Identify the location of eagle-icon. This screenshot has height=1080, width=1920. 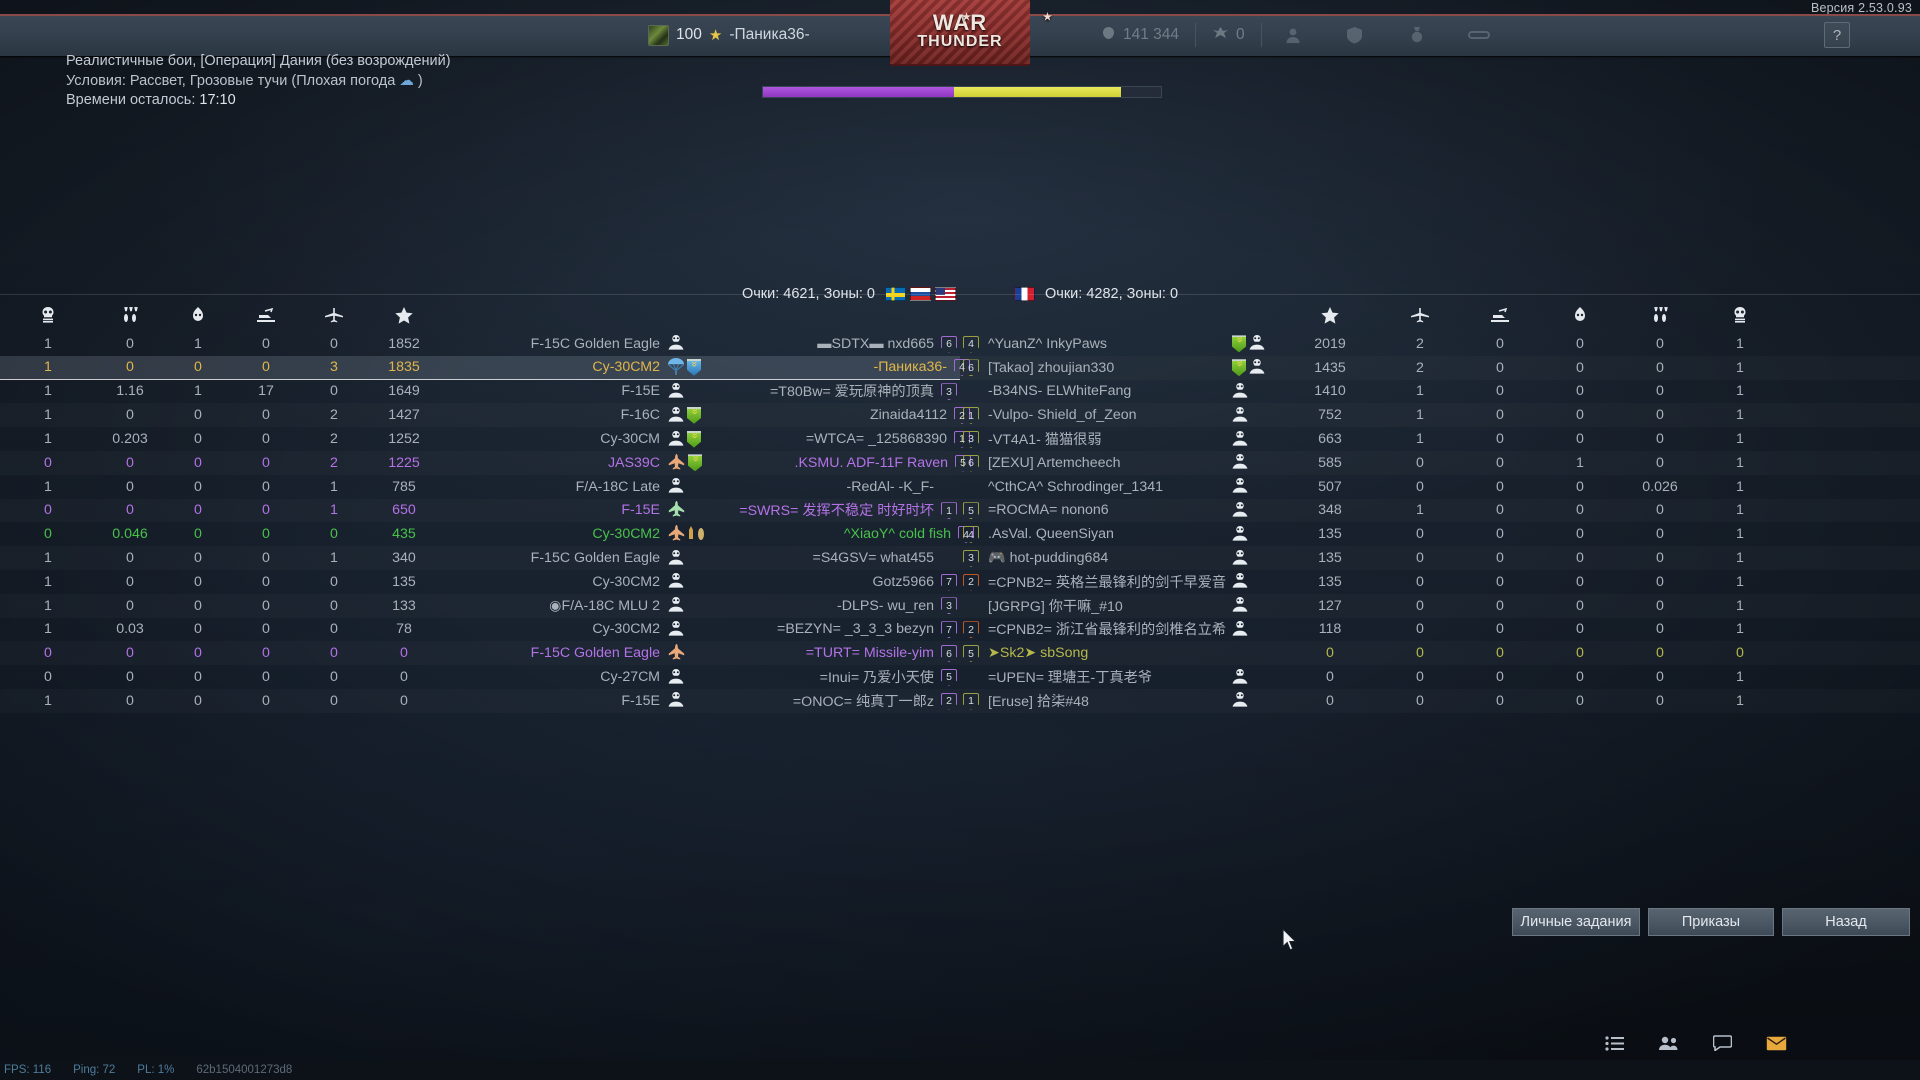
(1220, 35).